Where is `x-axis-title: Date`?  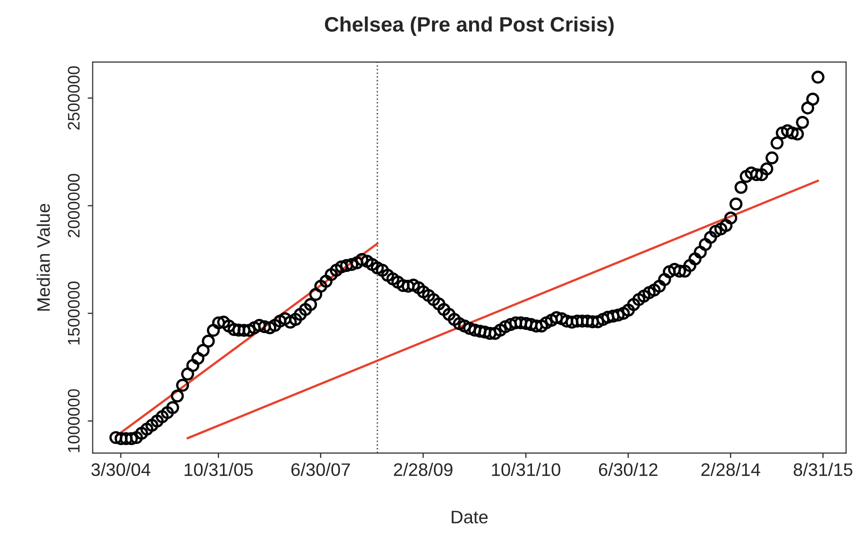 x-axis-title: Date is located at coordinates (470, 517).